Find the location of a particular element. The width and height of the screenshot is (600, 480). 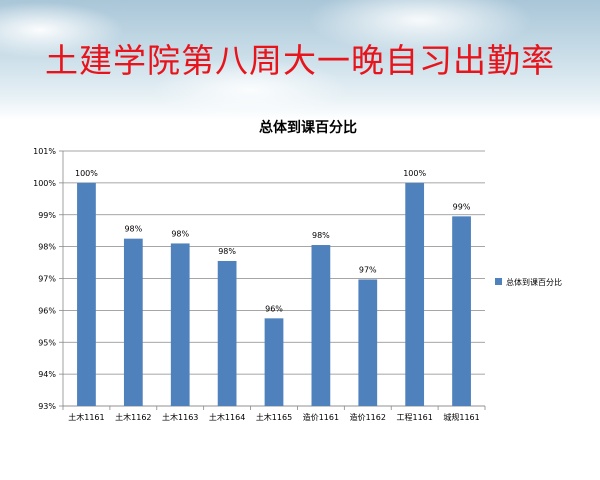

chart-title: 总体到课百分比 is located at coordinates (308, 128).